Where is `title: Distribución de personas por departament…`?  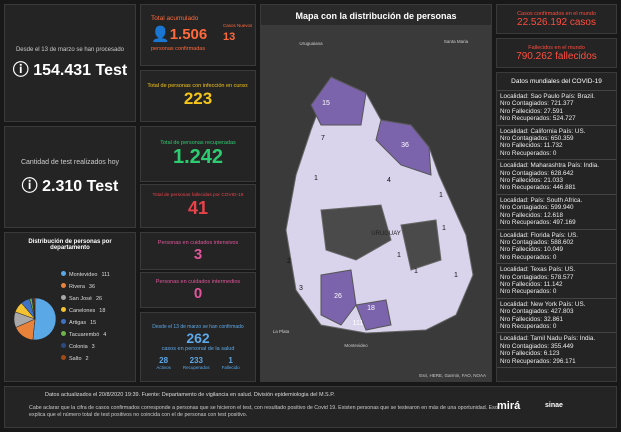 title: Distribución de personas por departament… is located at coordinates (70, 245).